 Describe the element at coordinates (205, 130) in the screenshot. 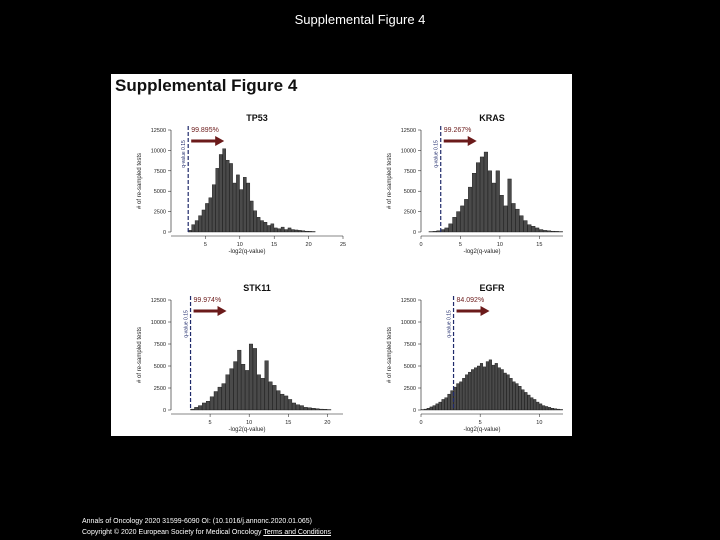

I see `percentage-annotation: 99.895%` at that location.